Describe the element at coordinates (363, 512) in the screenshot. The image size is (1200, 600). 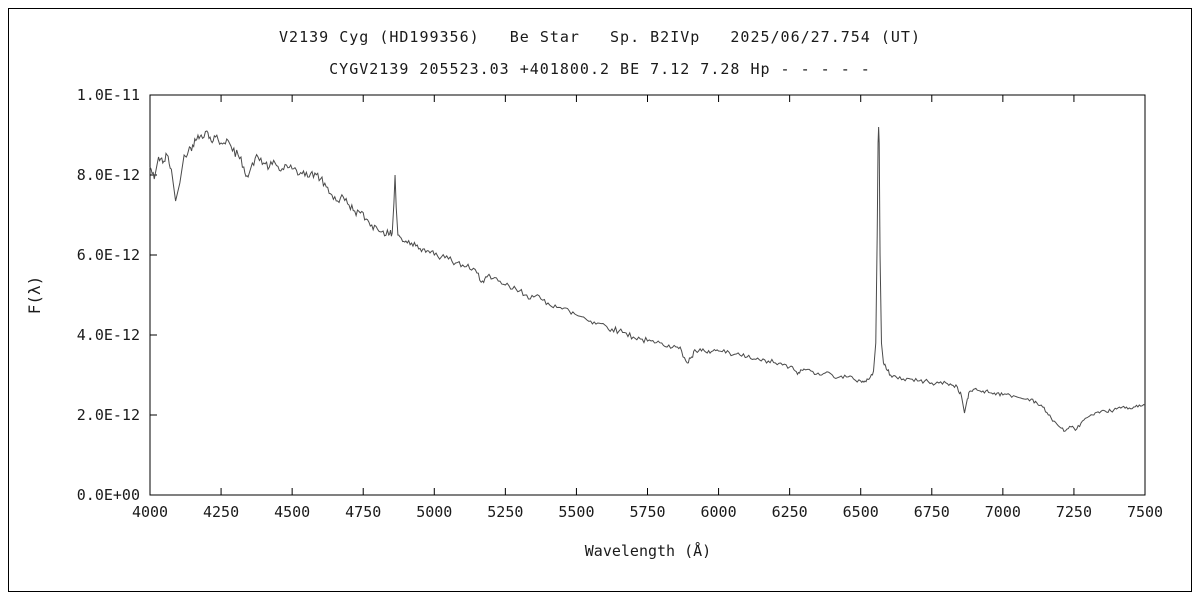
I see `x-tick-label: 4750` at that location.